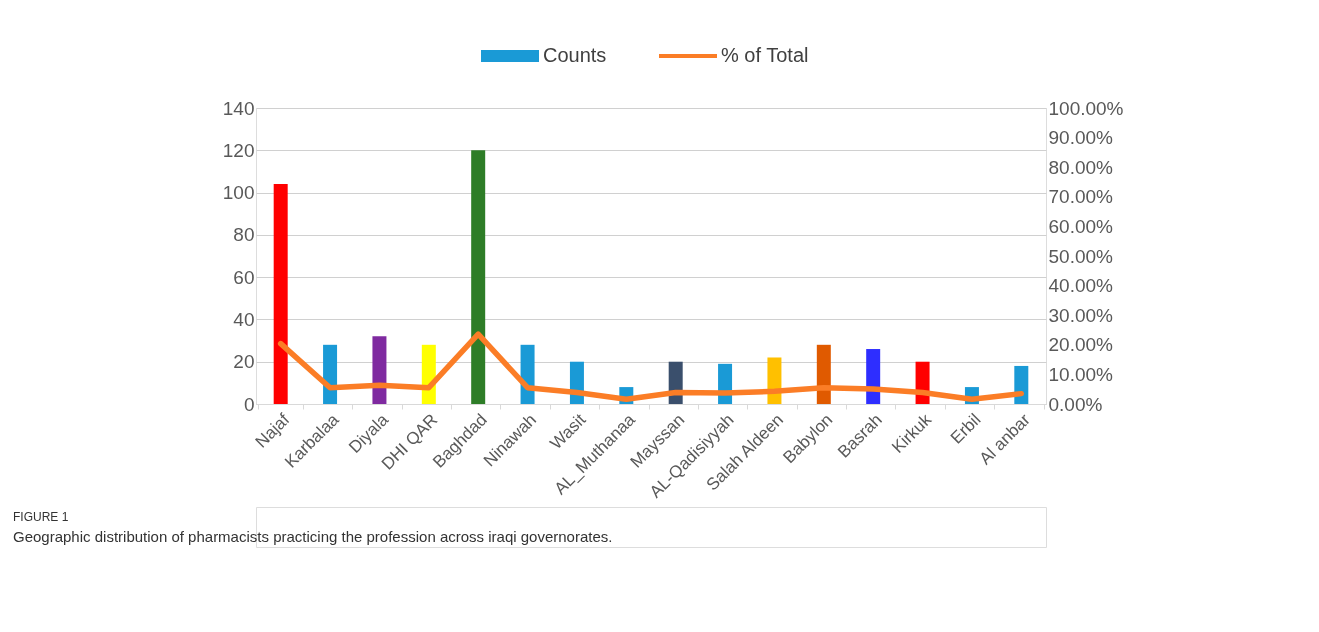  I want to click on y-tick-label: 140, so click(238, 108).